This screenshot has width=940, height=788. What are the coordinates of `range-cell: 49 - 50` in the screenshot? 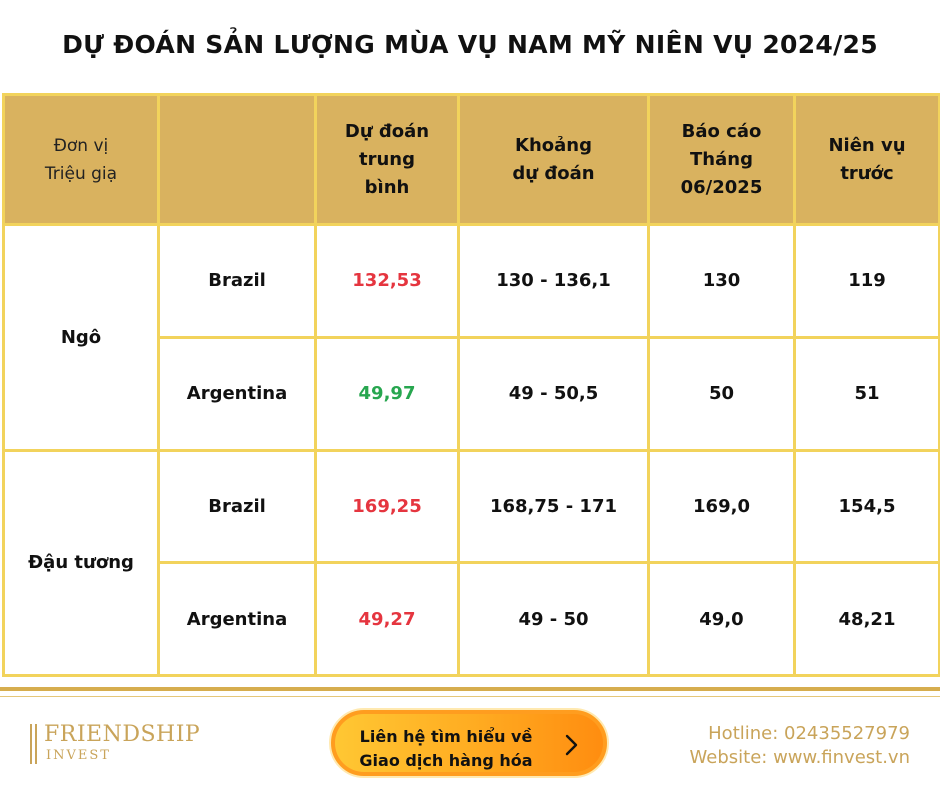 It's located at (553, 619).